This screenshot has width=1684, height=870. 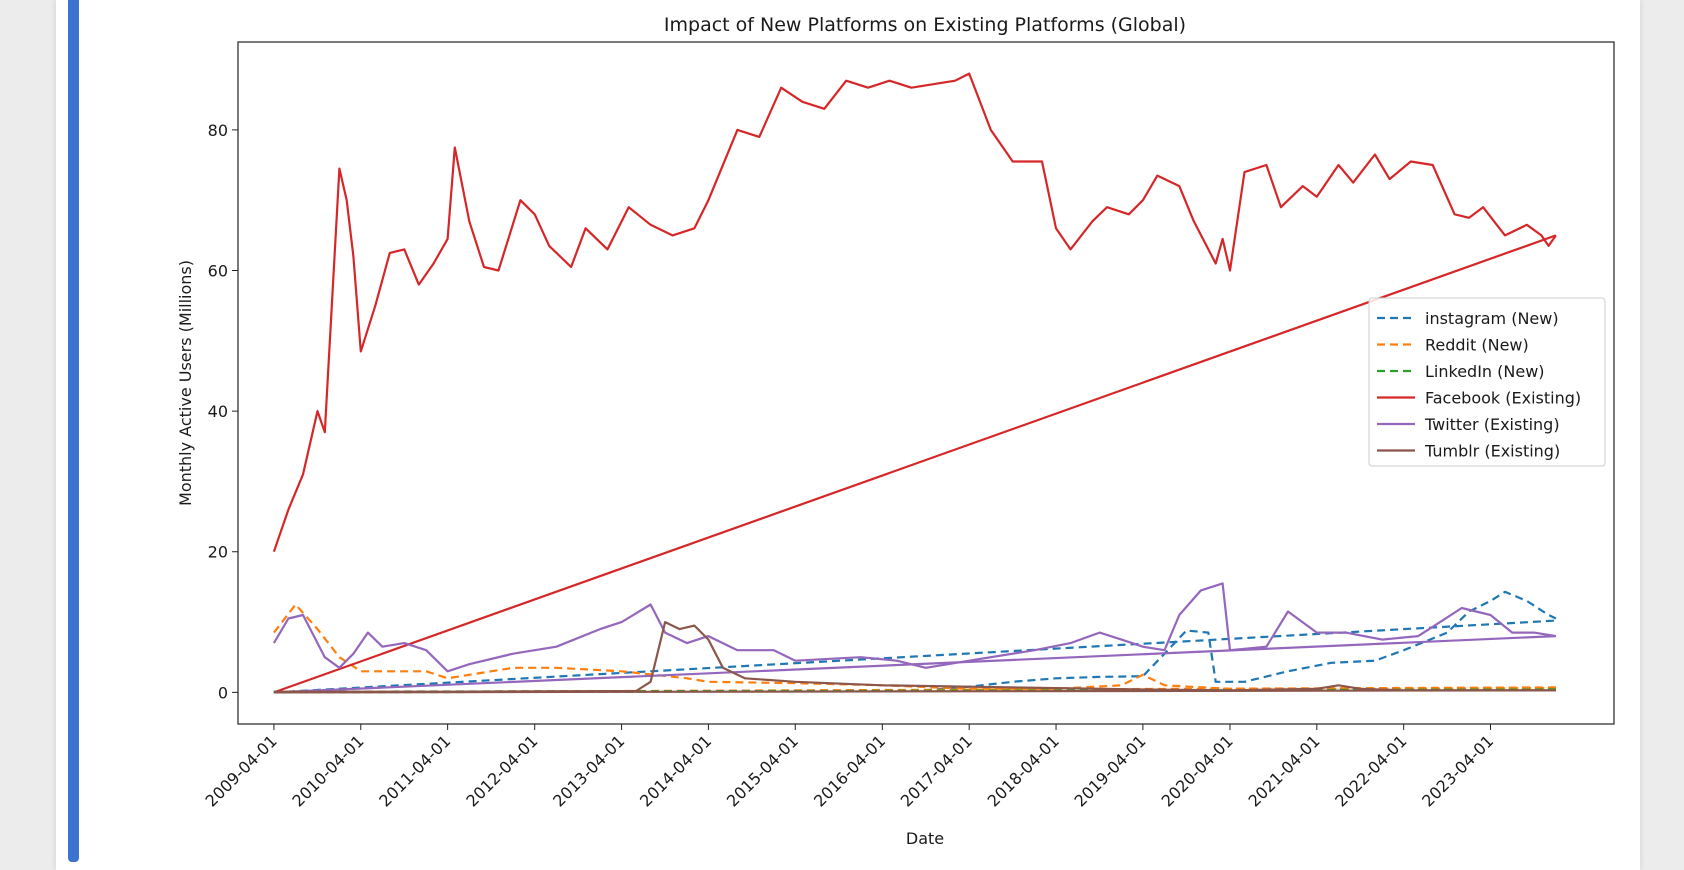 What do you see at coordinates (1283, 770) in the screenshot?
I see `x-tick-label: 2021-04-01` at bounding box center [1283, 770].